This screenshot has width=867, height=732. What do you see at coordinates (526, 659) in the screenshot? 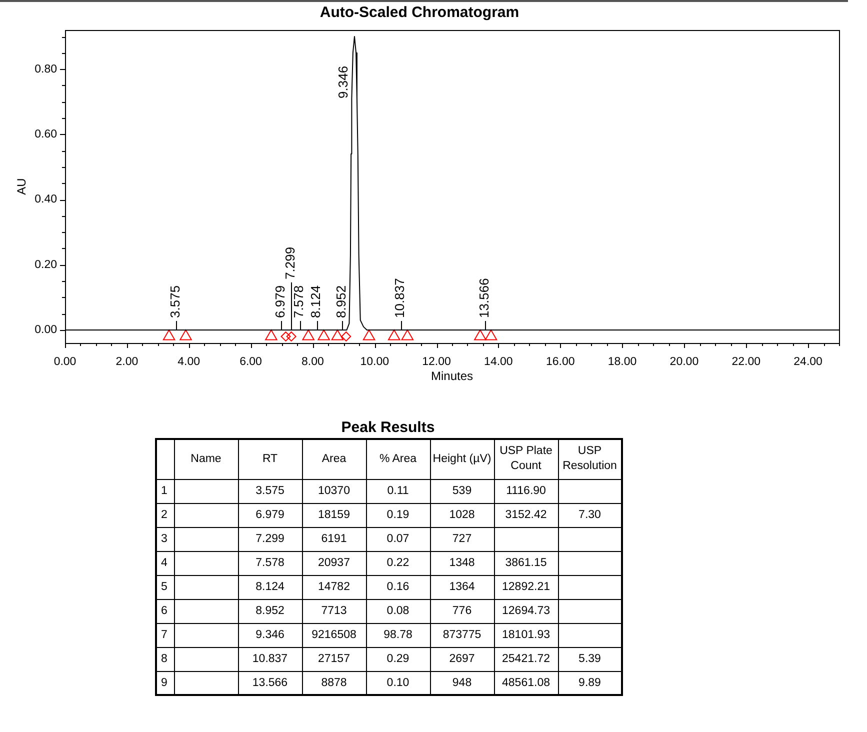
I see `data-label: 25421.72` at bounding box center [526, 659].